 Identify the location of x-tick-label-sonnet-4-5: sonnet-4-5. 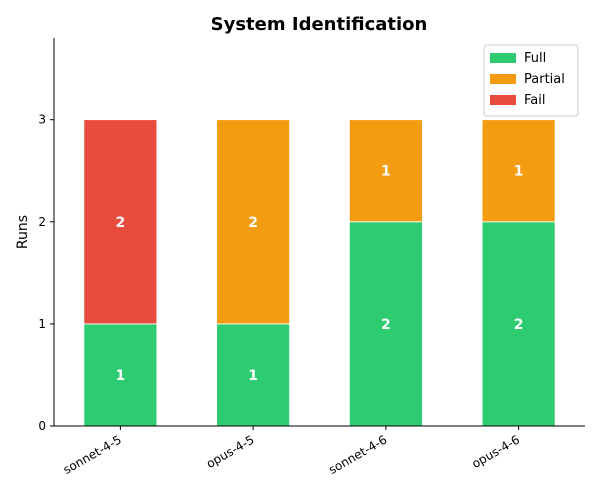
(92, 454).